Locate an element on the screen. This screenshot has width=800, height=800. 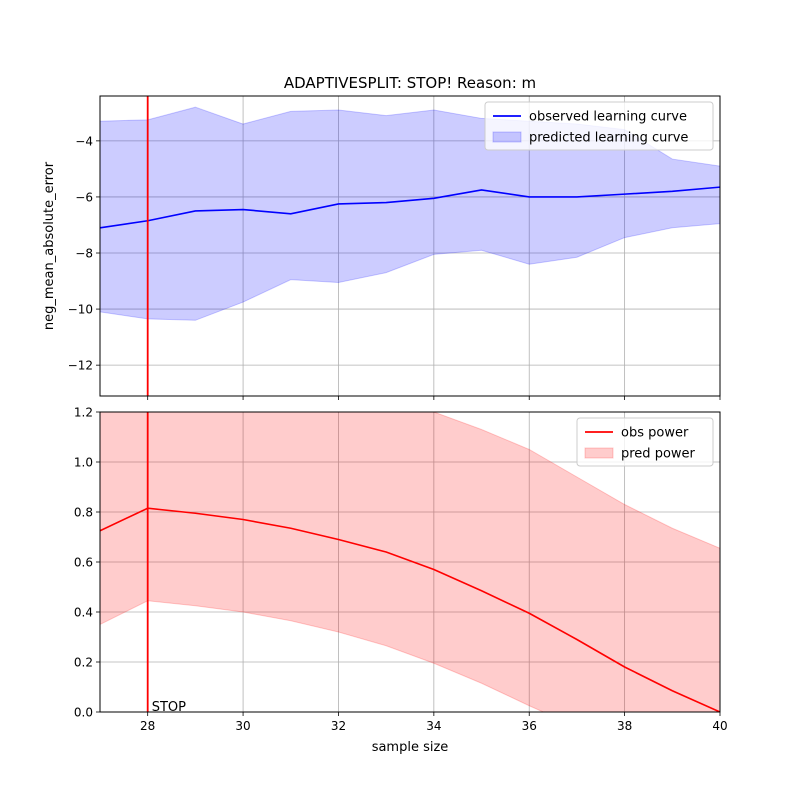
x-tick-label: 40 is located at coordinates (719, 726).